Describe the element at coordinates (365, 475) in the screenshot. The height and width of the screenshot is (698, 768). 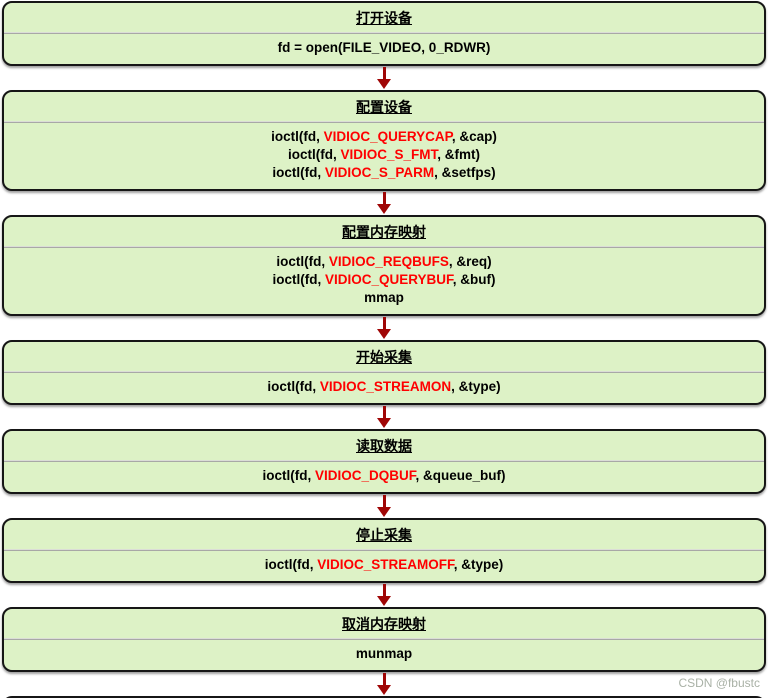
I see `code-keyword: VIDIOC_DQBUF` at that location.